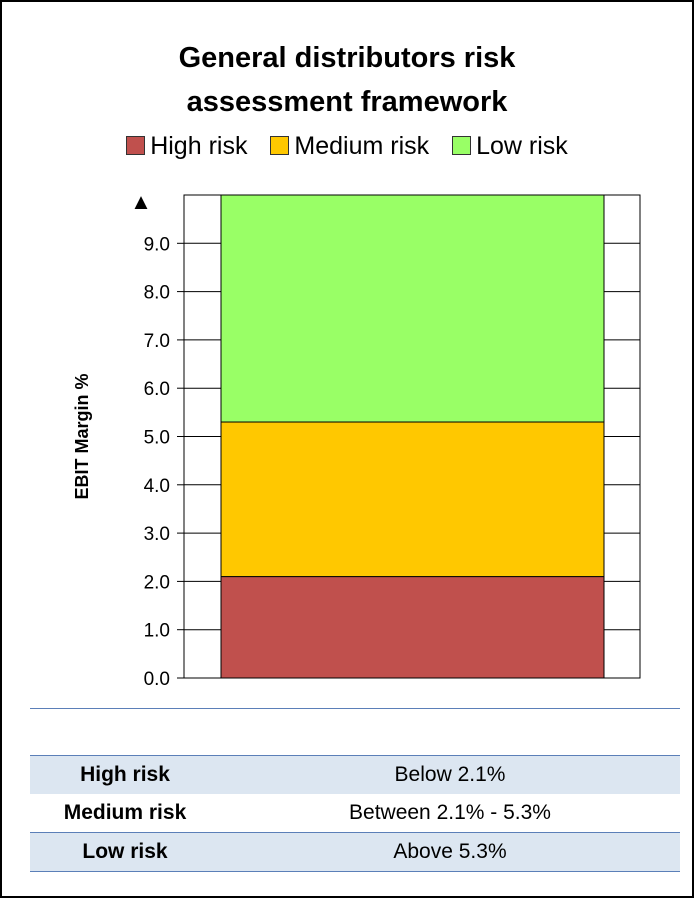 The width and height of the screenshot is (694, 898). I want to click on y-tick-label: 0.0, so click(157, 679).